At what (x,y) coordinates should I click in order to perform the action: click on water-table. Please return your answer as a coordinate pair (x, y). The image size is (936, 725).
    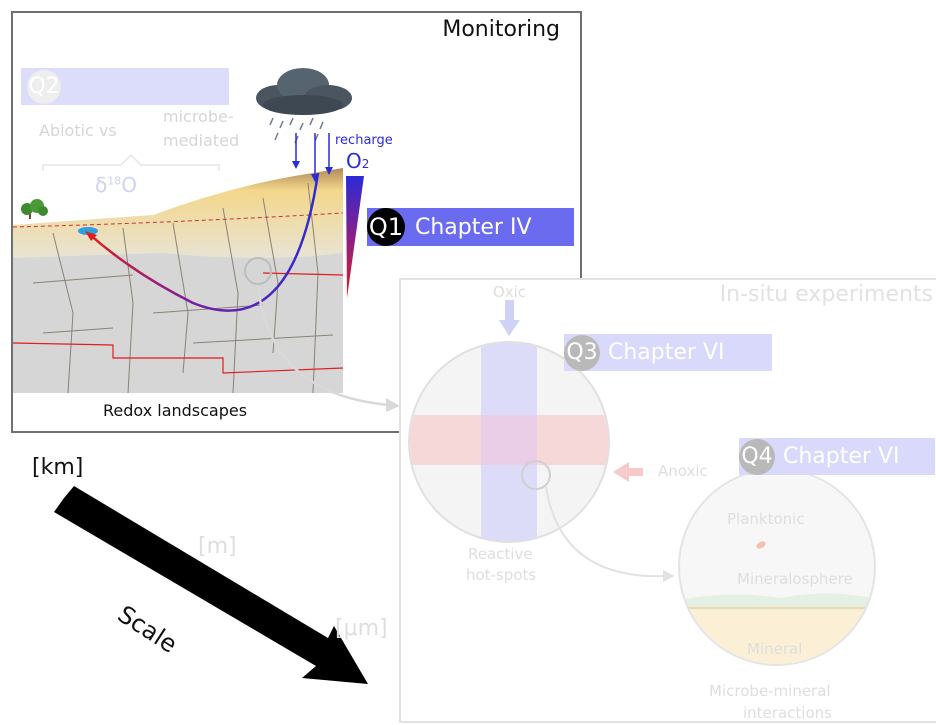
    Looking at the image, I should click on (178, 220).